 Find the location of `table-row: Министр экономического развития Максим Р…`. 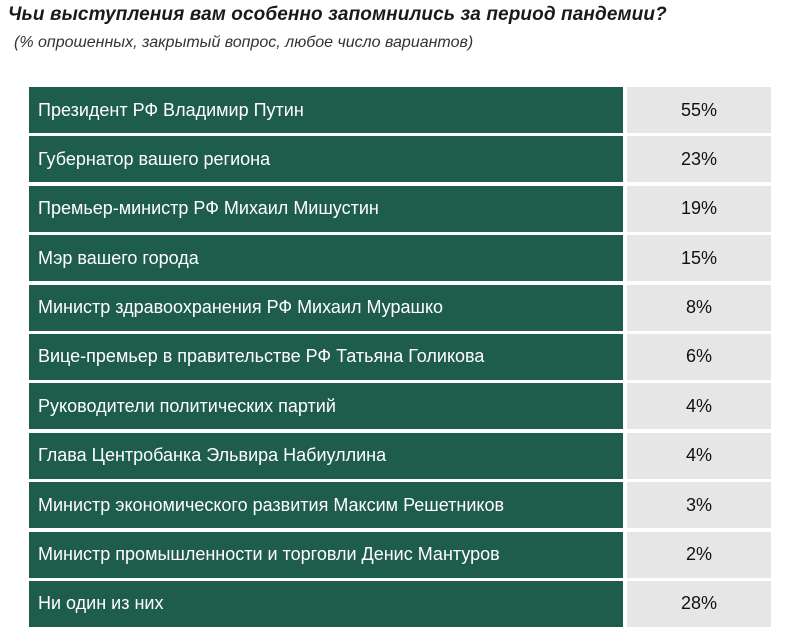

table-row: Министр экономического развития Максим Р… is located at coordinates (400, 505).